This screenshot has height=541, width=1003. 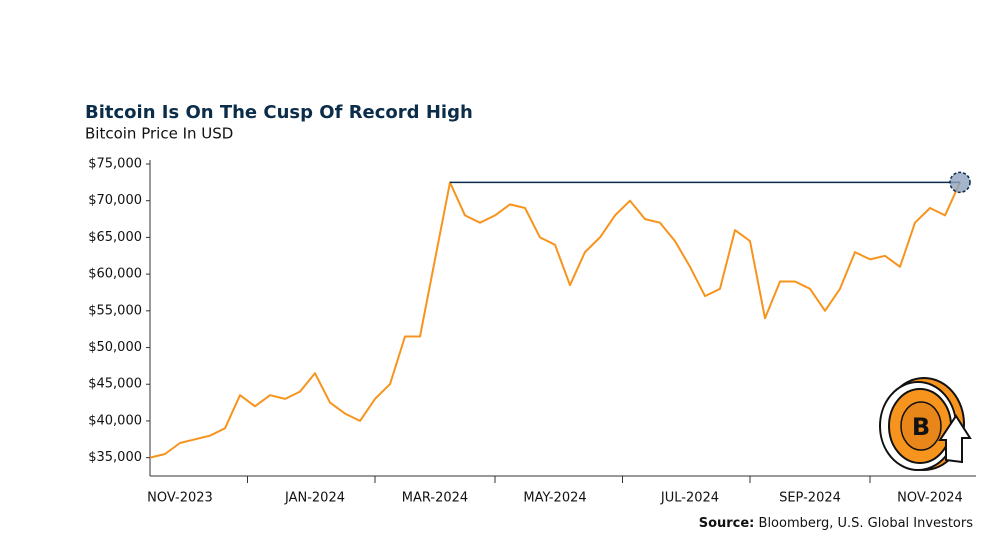 What do you see at coordinates (115, 384) in the screenshot?
I see `y-tick-label: $45,000` at bounding box center [115, 384].